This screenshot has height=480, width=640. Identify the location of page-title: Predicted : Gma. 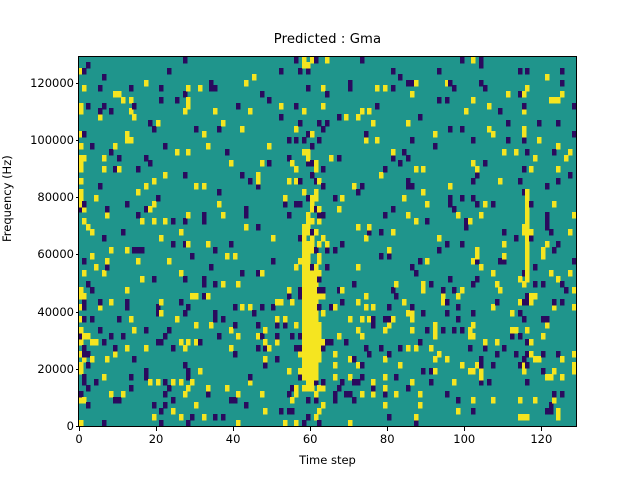
(327, 39).